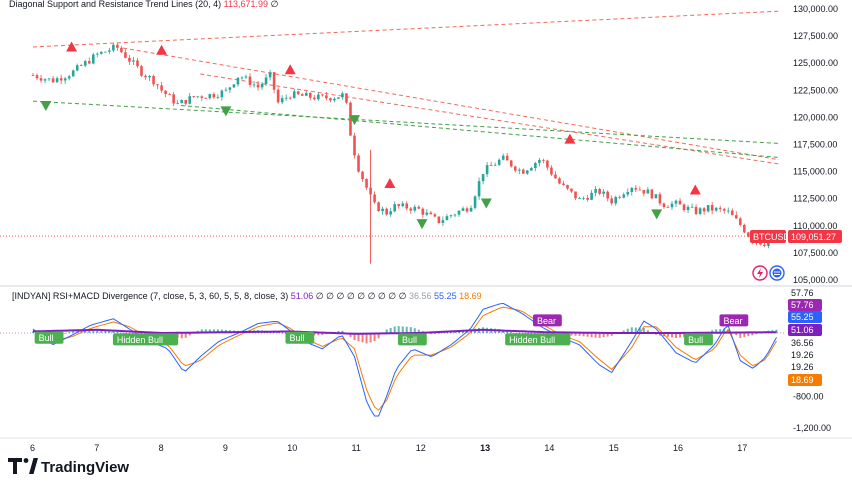 This screenshot has width=852, height=485. I want to click on lightning-icon, so click(760, 273).